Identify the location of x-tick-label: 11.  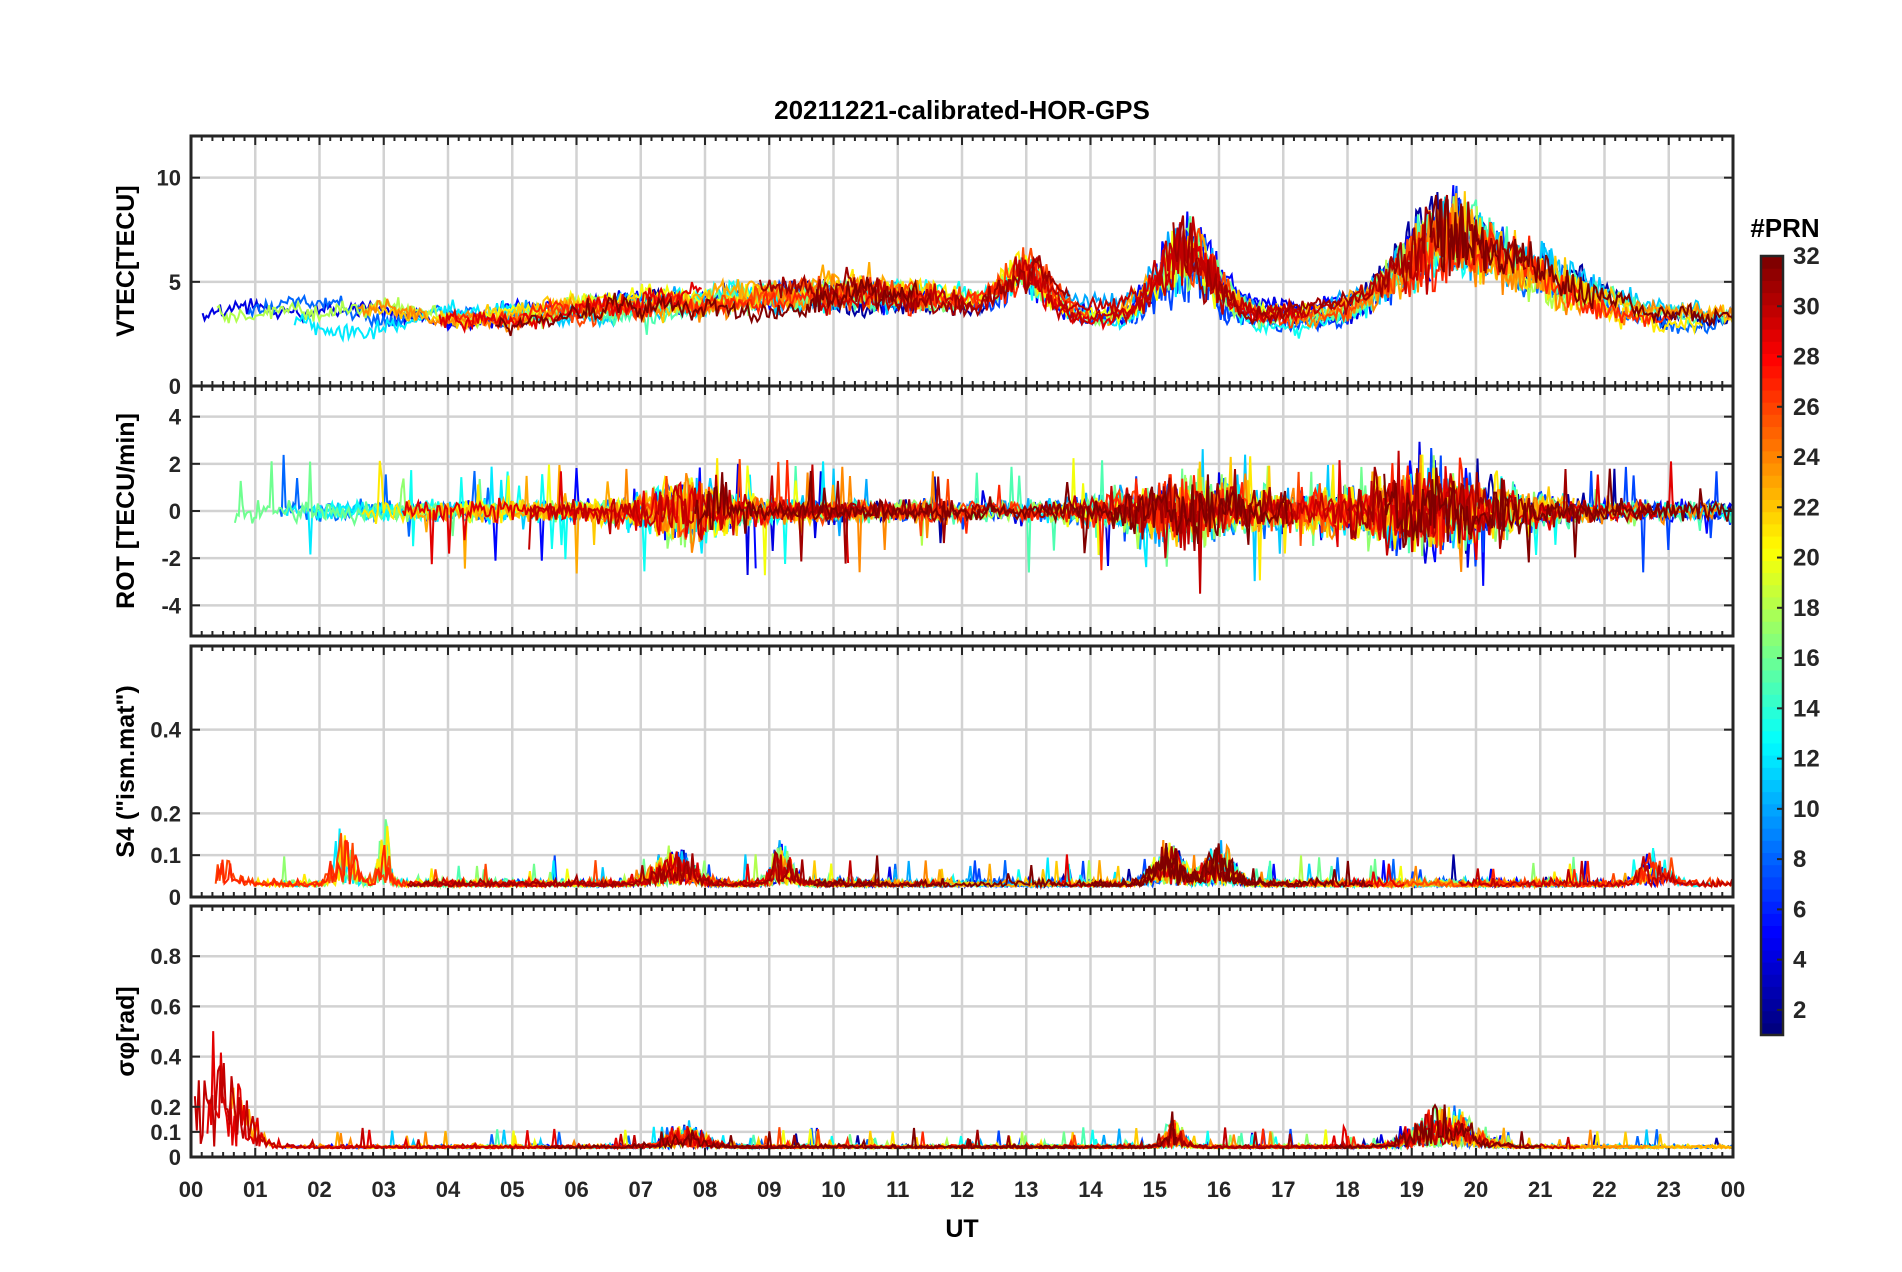
(897, 1189).